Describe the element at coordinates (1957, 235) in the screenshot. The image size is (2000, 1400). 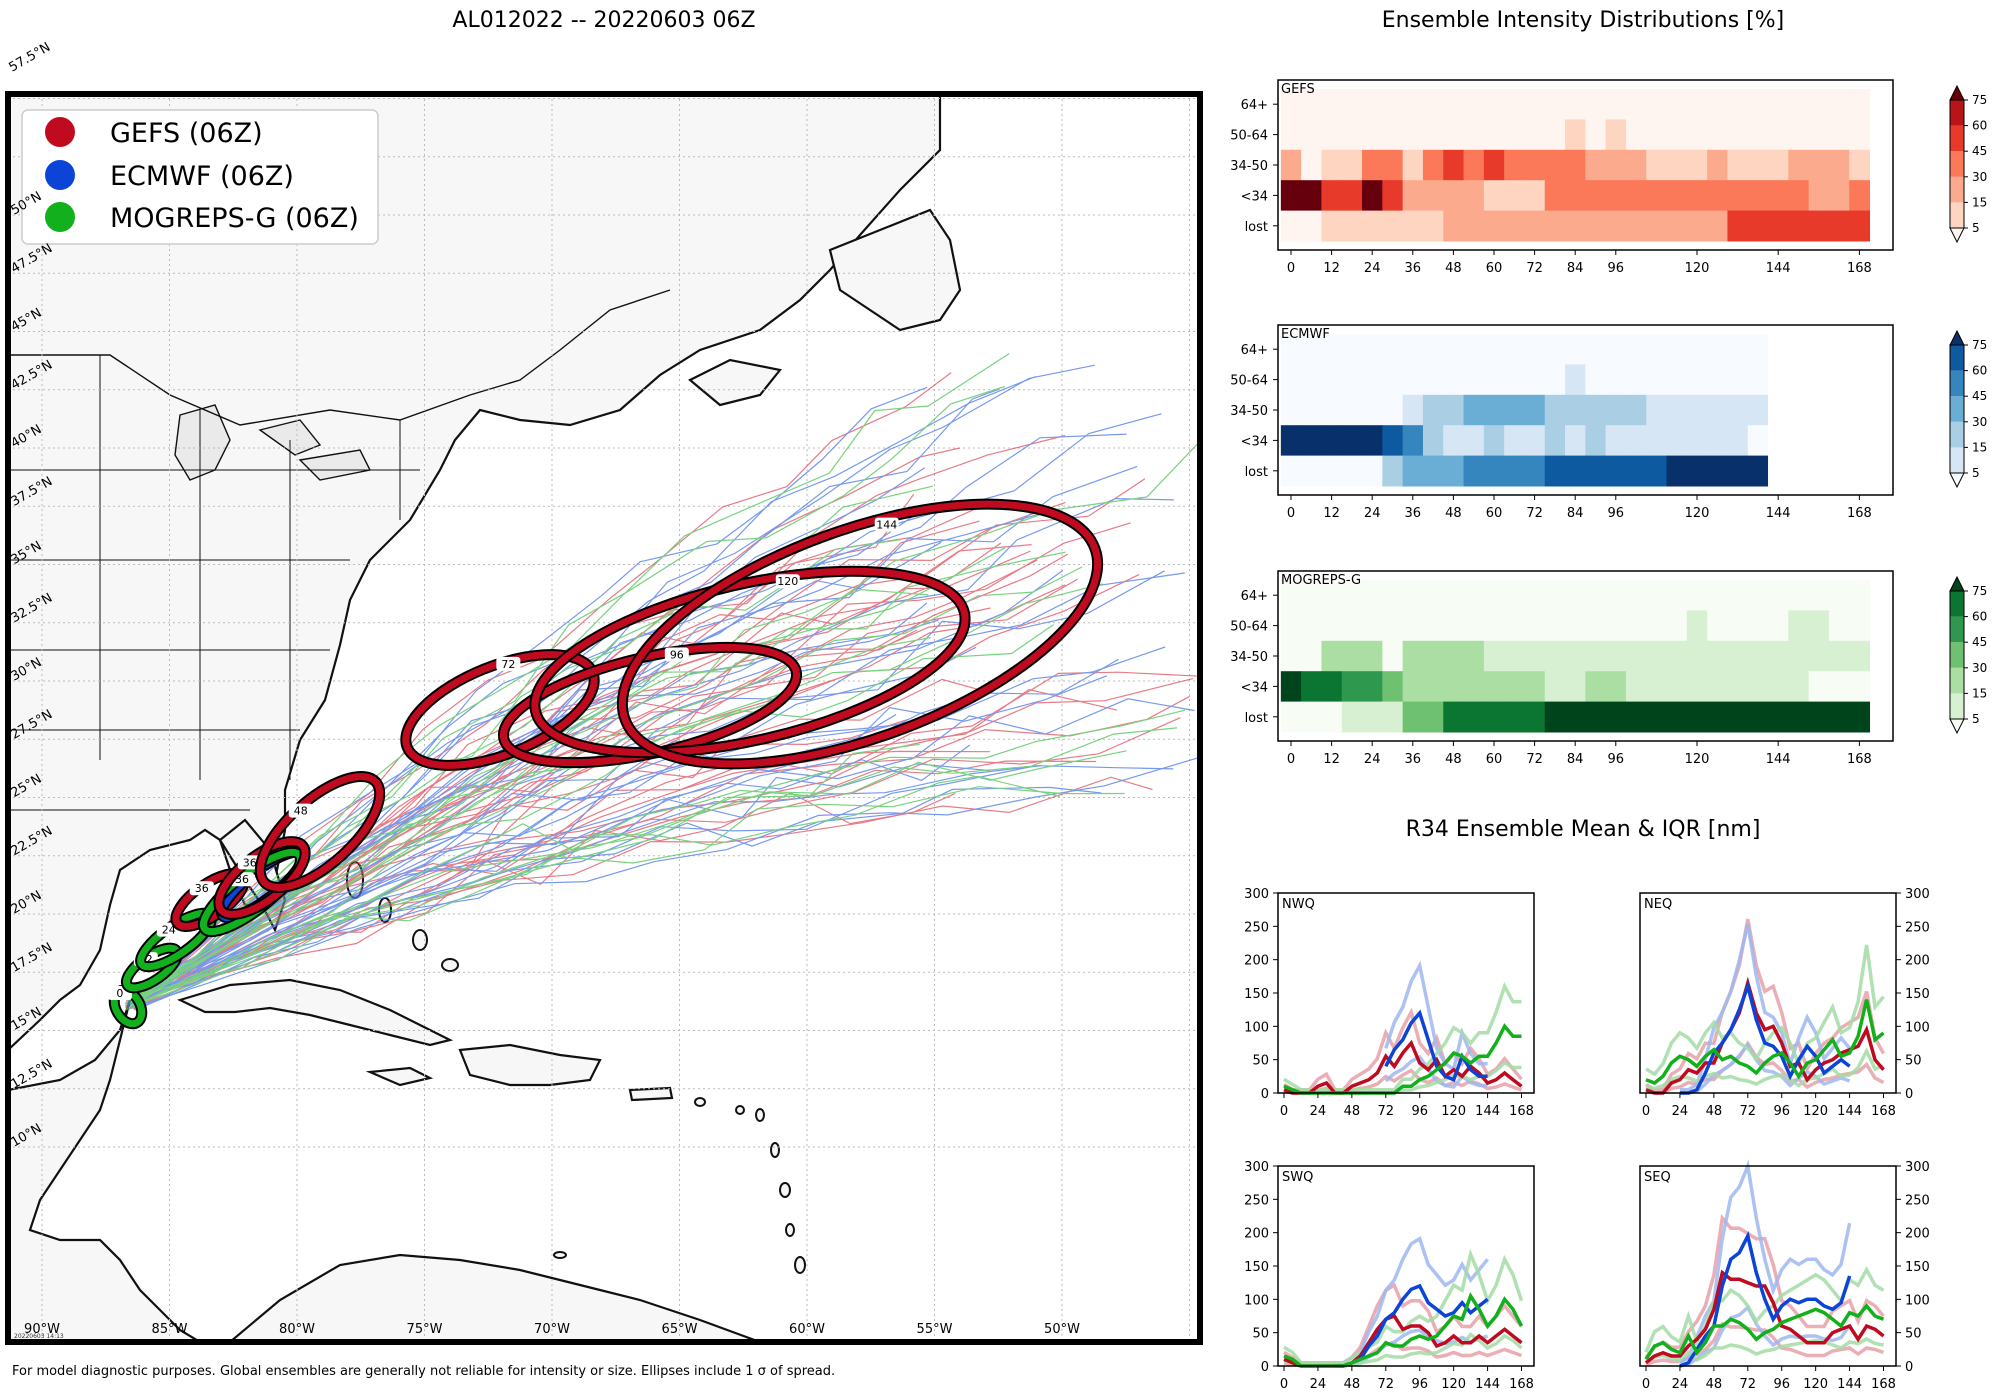
I see `colorbar-min-arrow` at that location.